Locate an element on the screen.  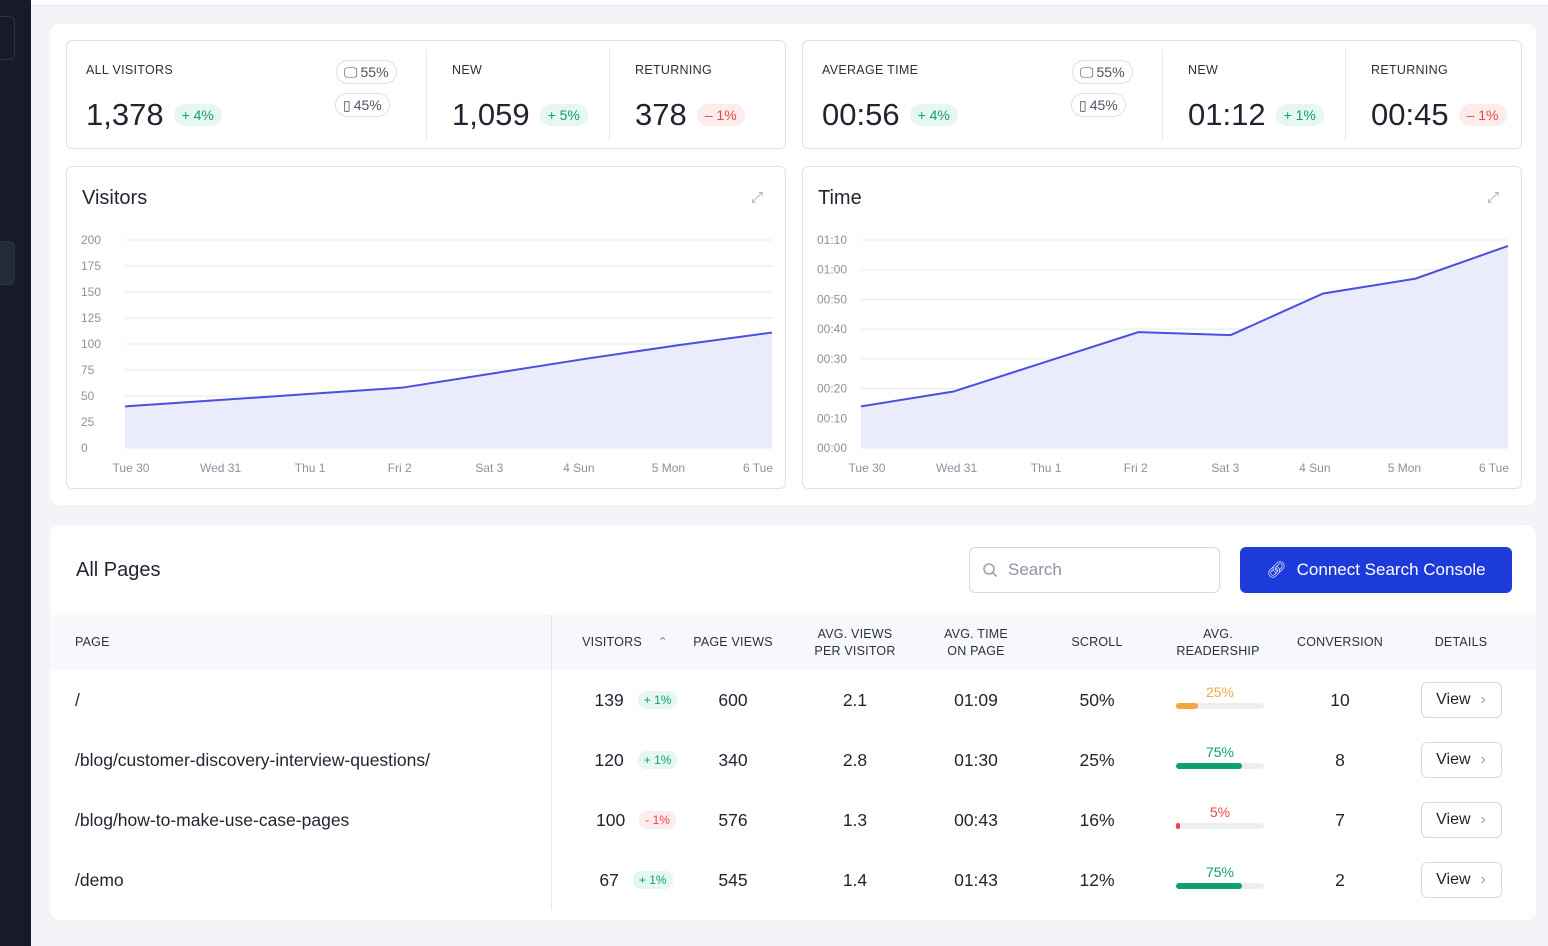
avg-time: 01:30 is located at coordinates (976, 759).